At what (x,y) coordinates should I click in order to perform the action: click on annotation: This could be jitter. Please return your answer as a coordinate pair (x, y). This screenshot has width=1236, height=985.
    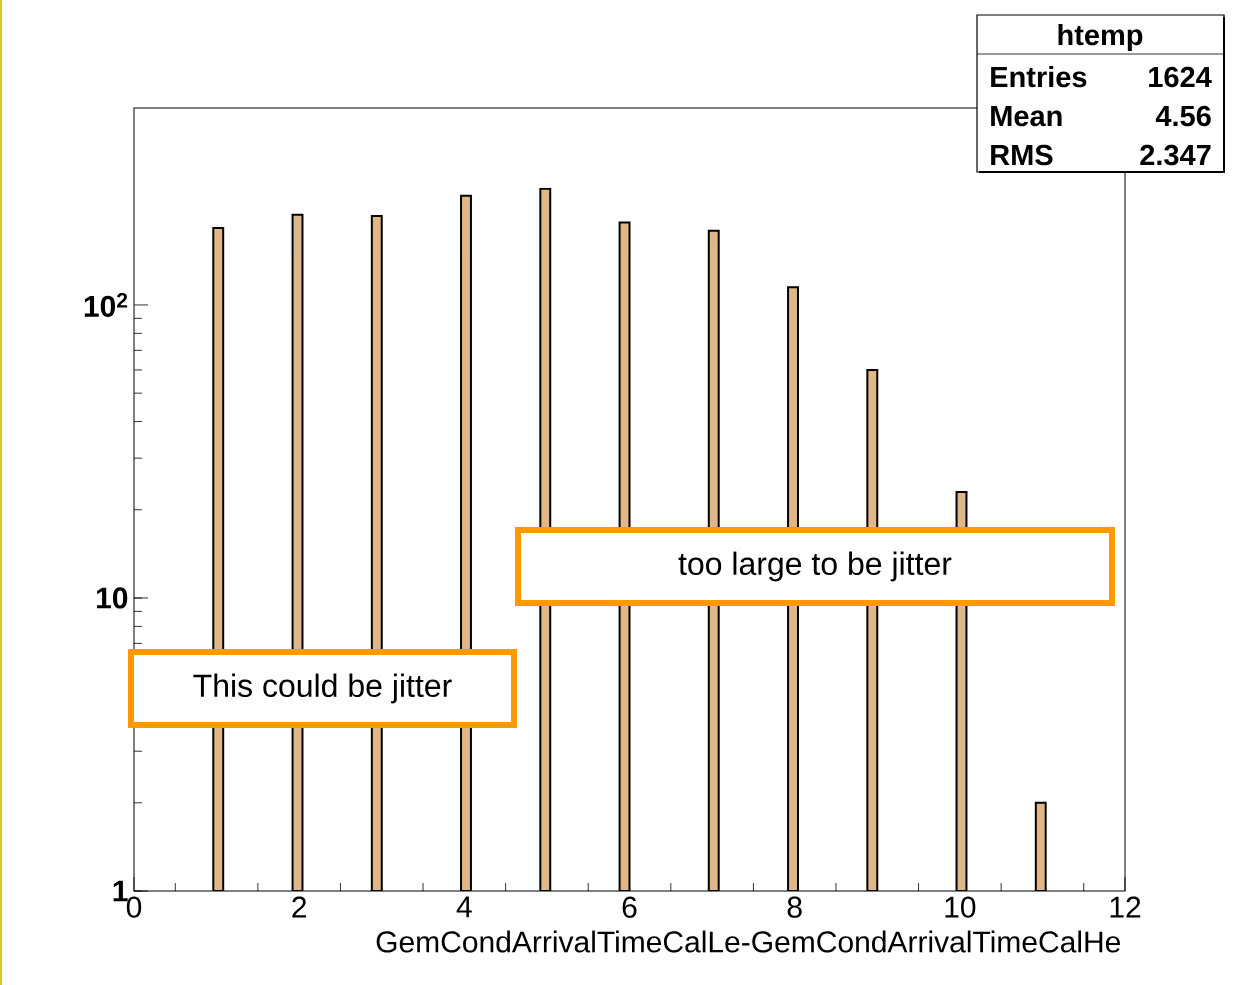
    Looking at the image, I should click on (322, 688).